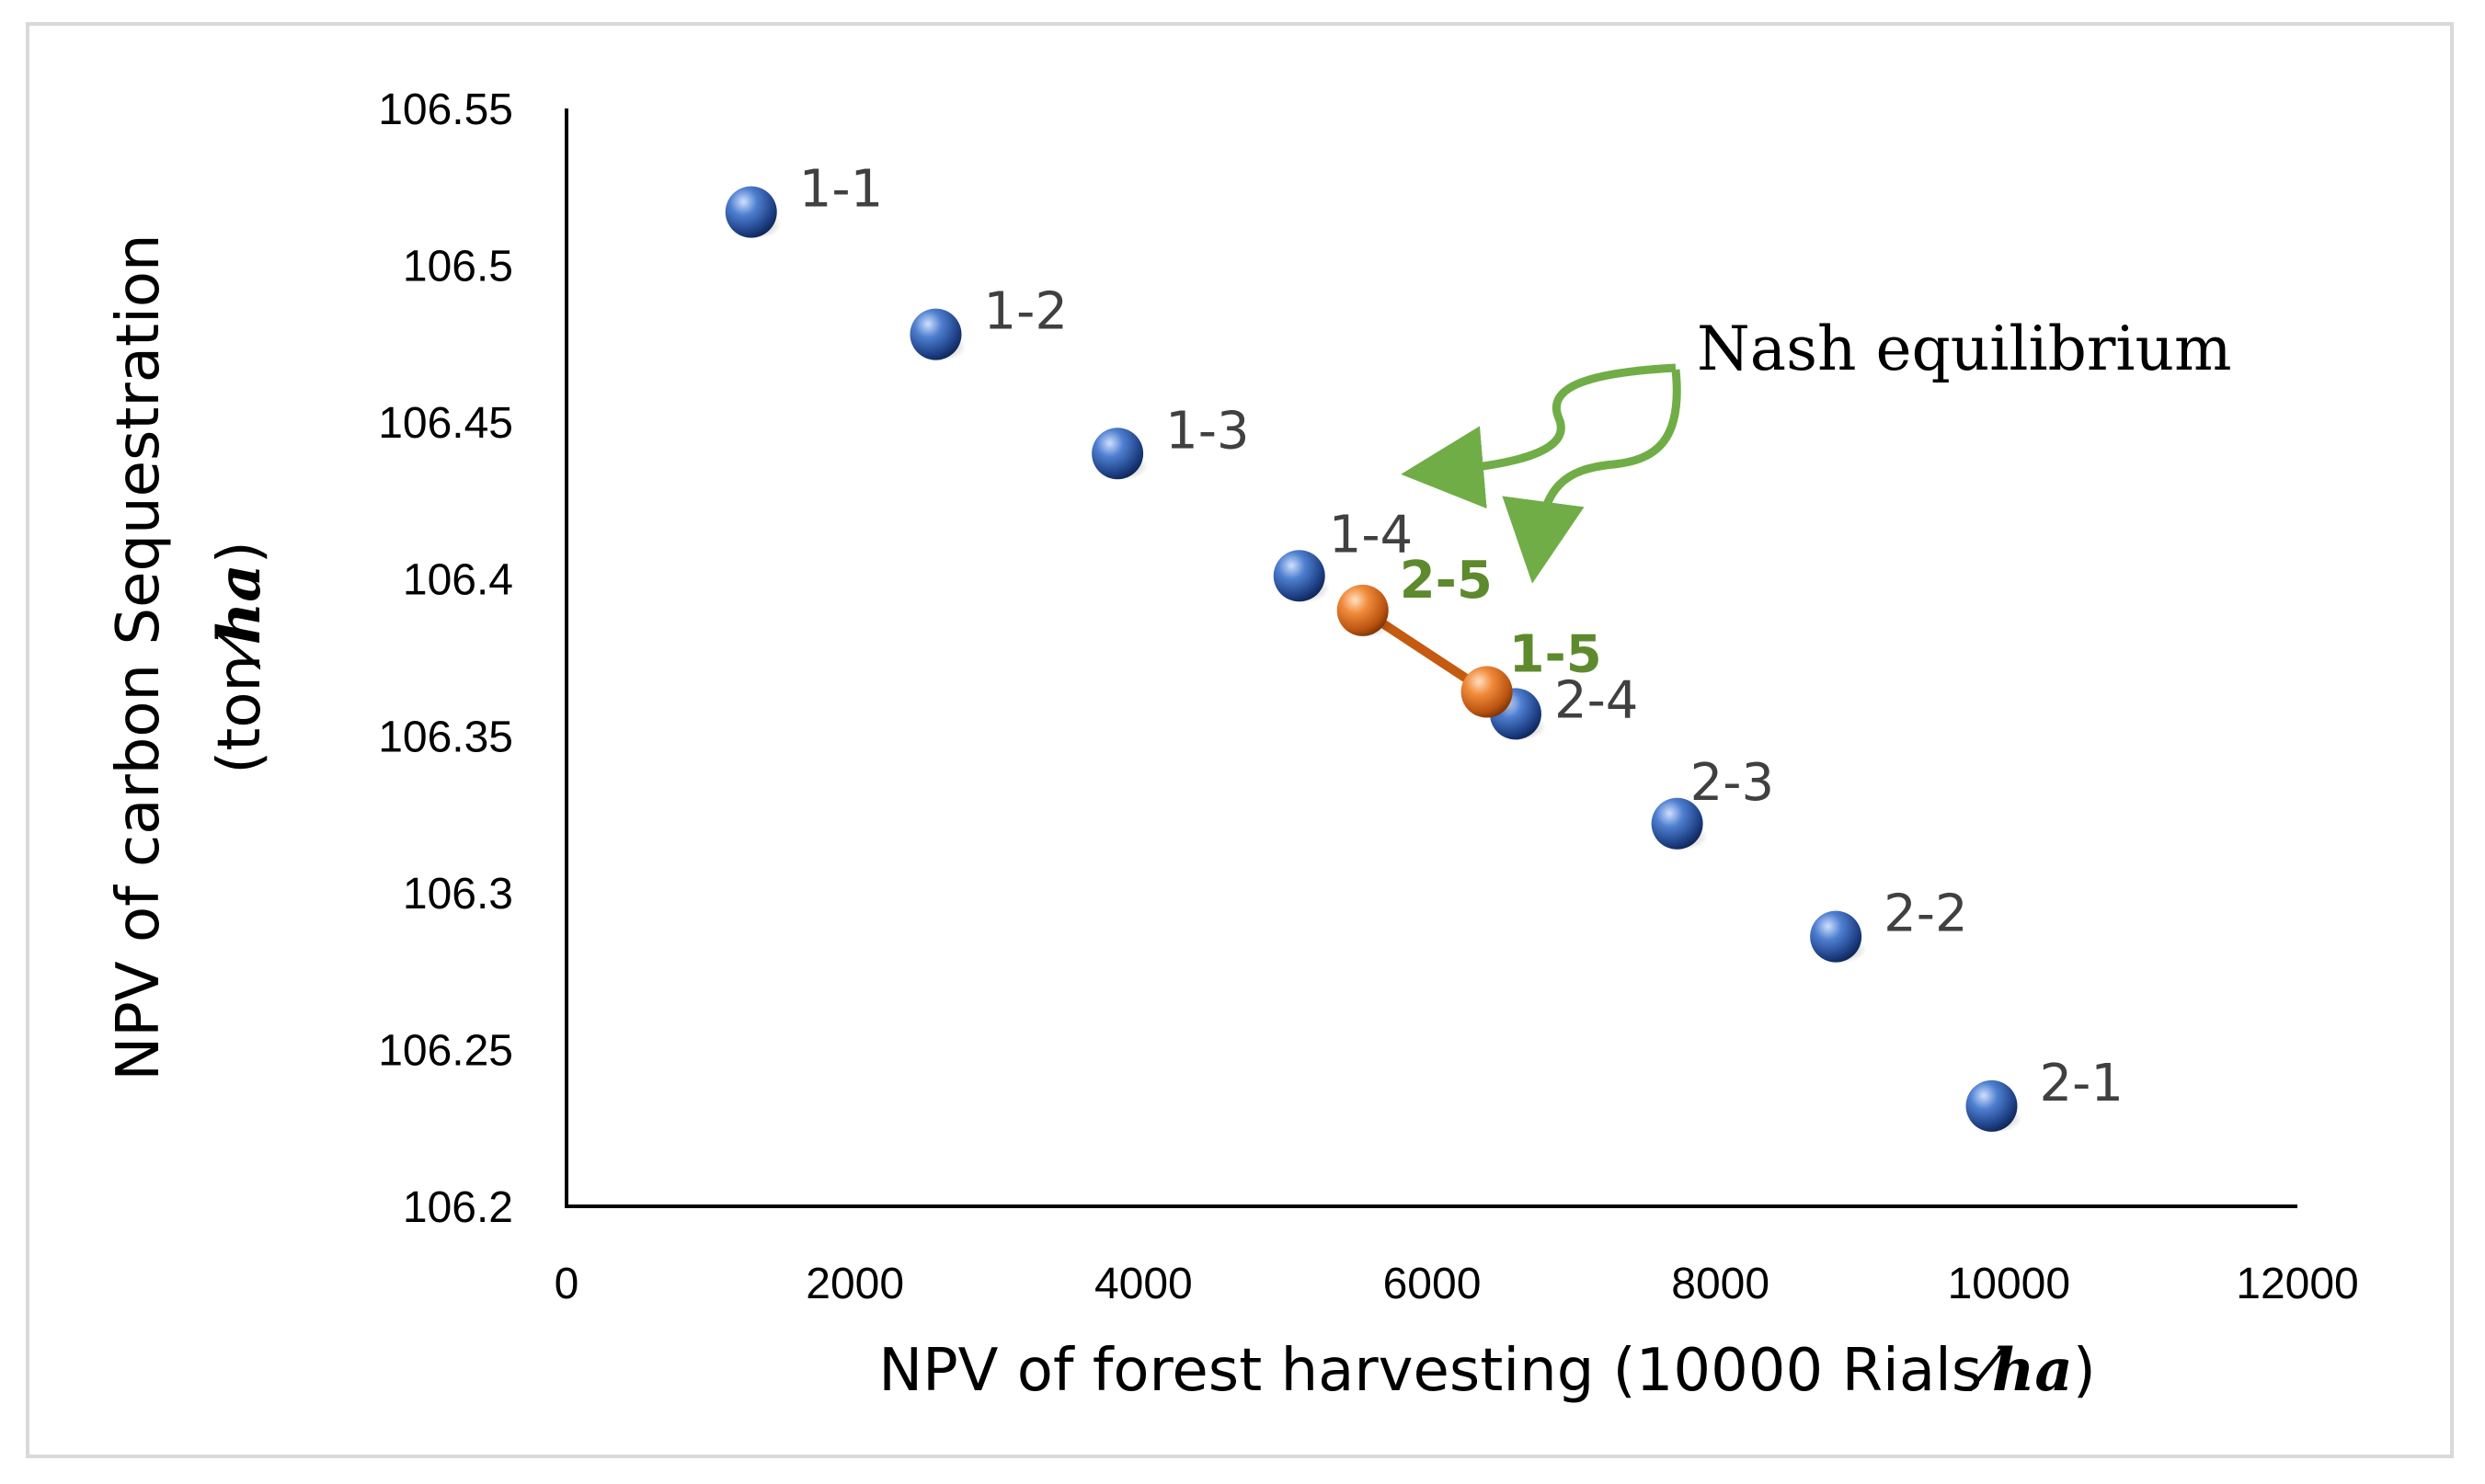 This screenshot has width=2485, height=1484. I want to click on x-tick-label: 0, so click(567, 1284).